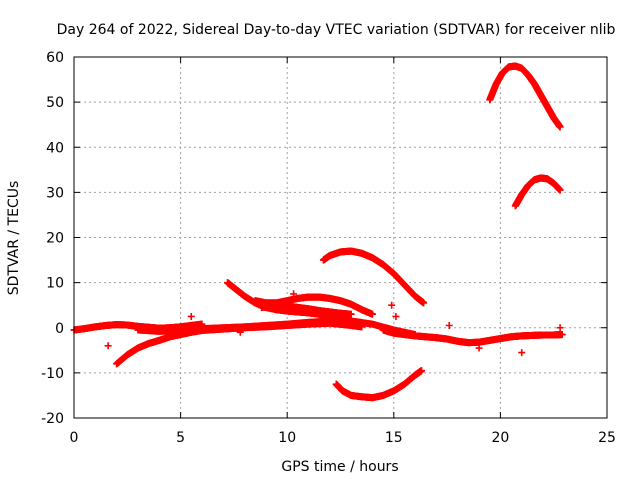 This screenshot has width=640, height=480. What do you see at coordinates (472, 336) in the screenshot?
I see `series-arc-baseline-late` at bounding box center [472, 336].